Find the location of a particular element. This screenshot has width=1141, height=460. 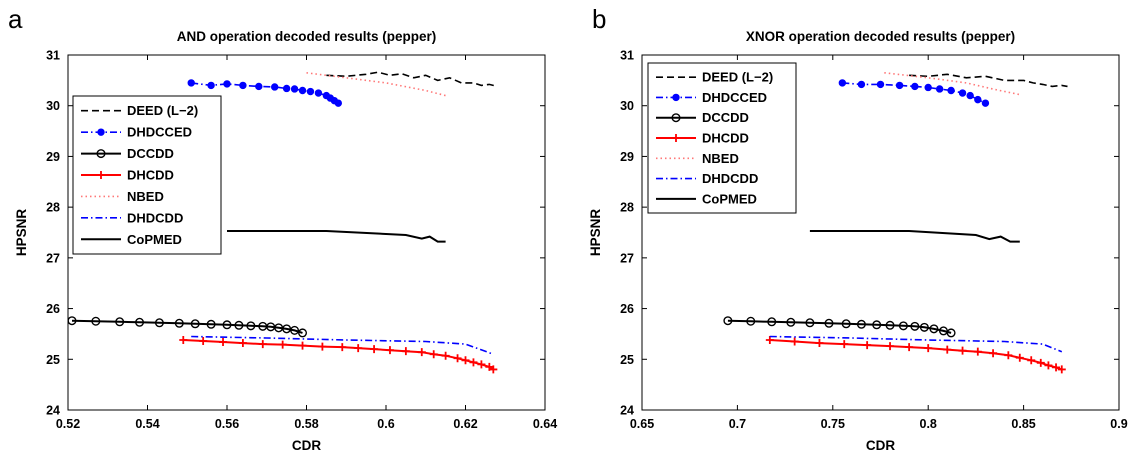

chart-a-x-tick-label: 0.52 is located at coordinates (68, 424).